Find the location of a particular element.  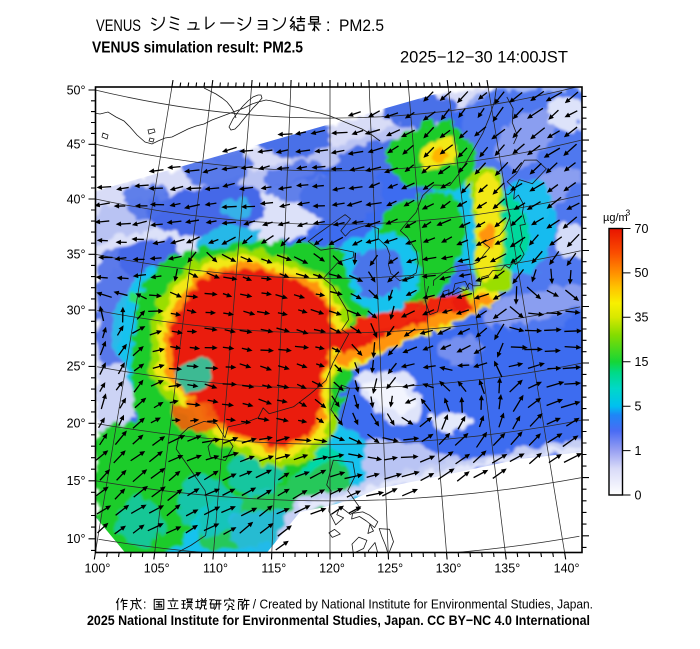

svg-text: 130° is located at coordinates (449, 569).